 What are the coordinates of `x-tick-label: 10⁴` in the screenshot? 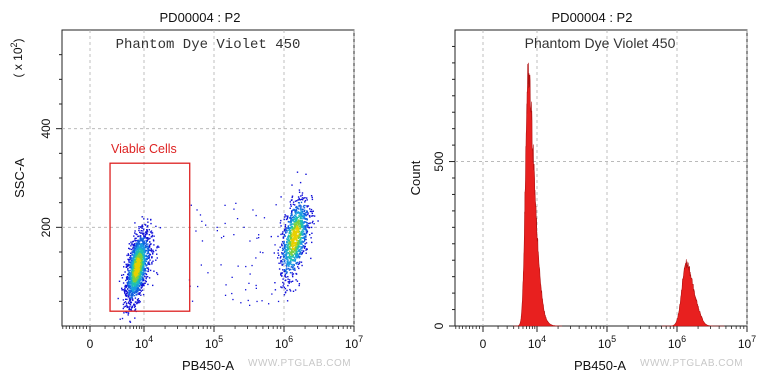 It's located at (144, 342).